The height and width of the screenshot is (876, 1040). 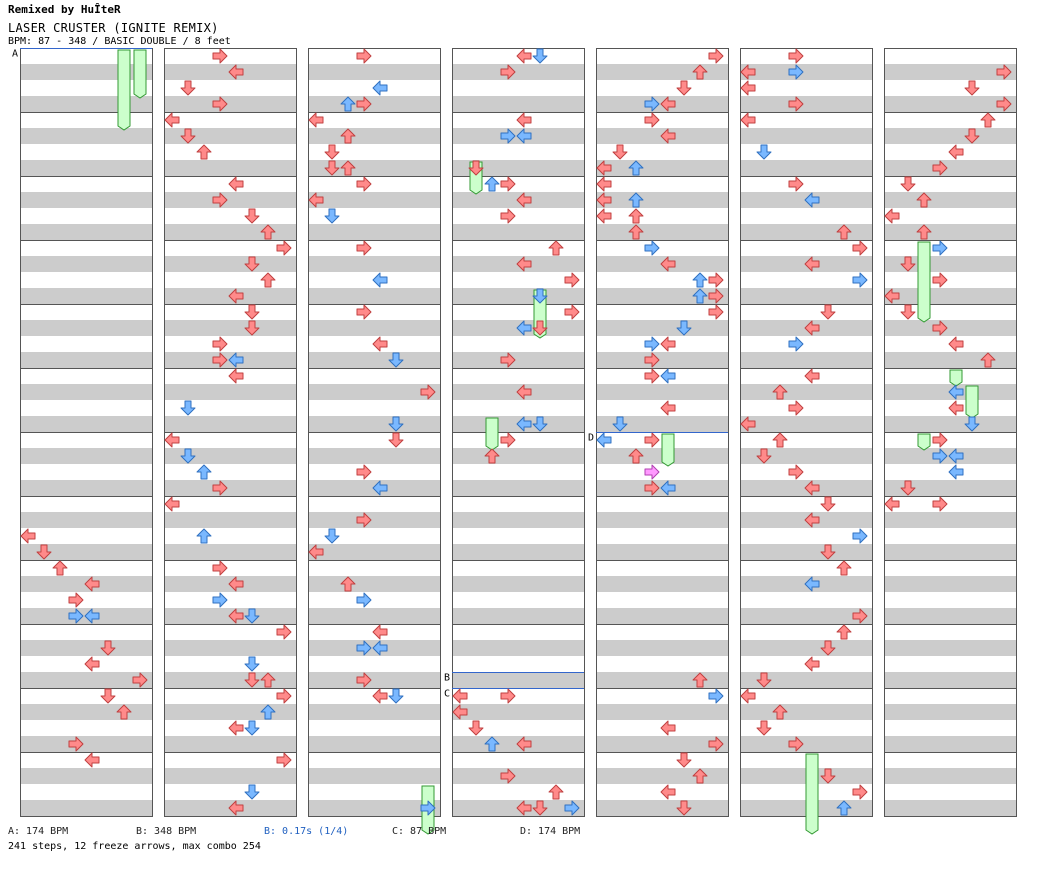 What do you see at coordinates (447, 694) in the screenshot?
I see `bpm-marker-label: C` at bounding box center [447, 694].